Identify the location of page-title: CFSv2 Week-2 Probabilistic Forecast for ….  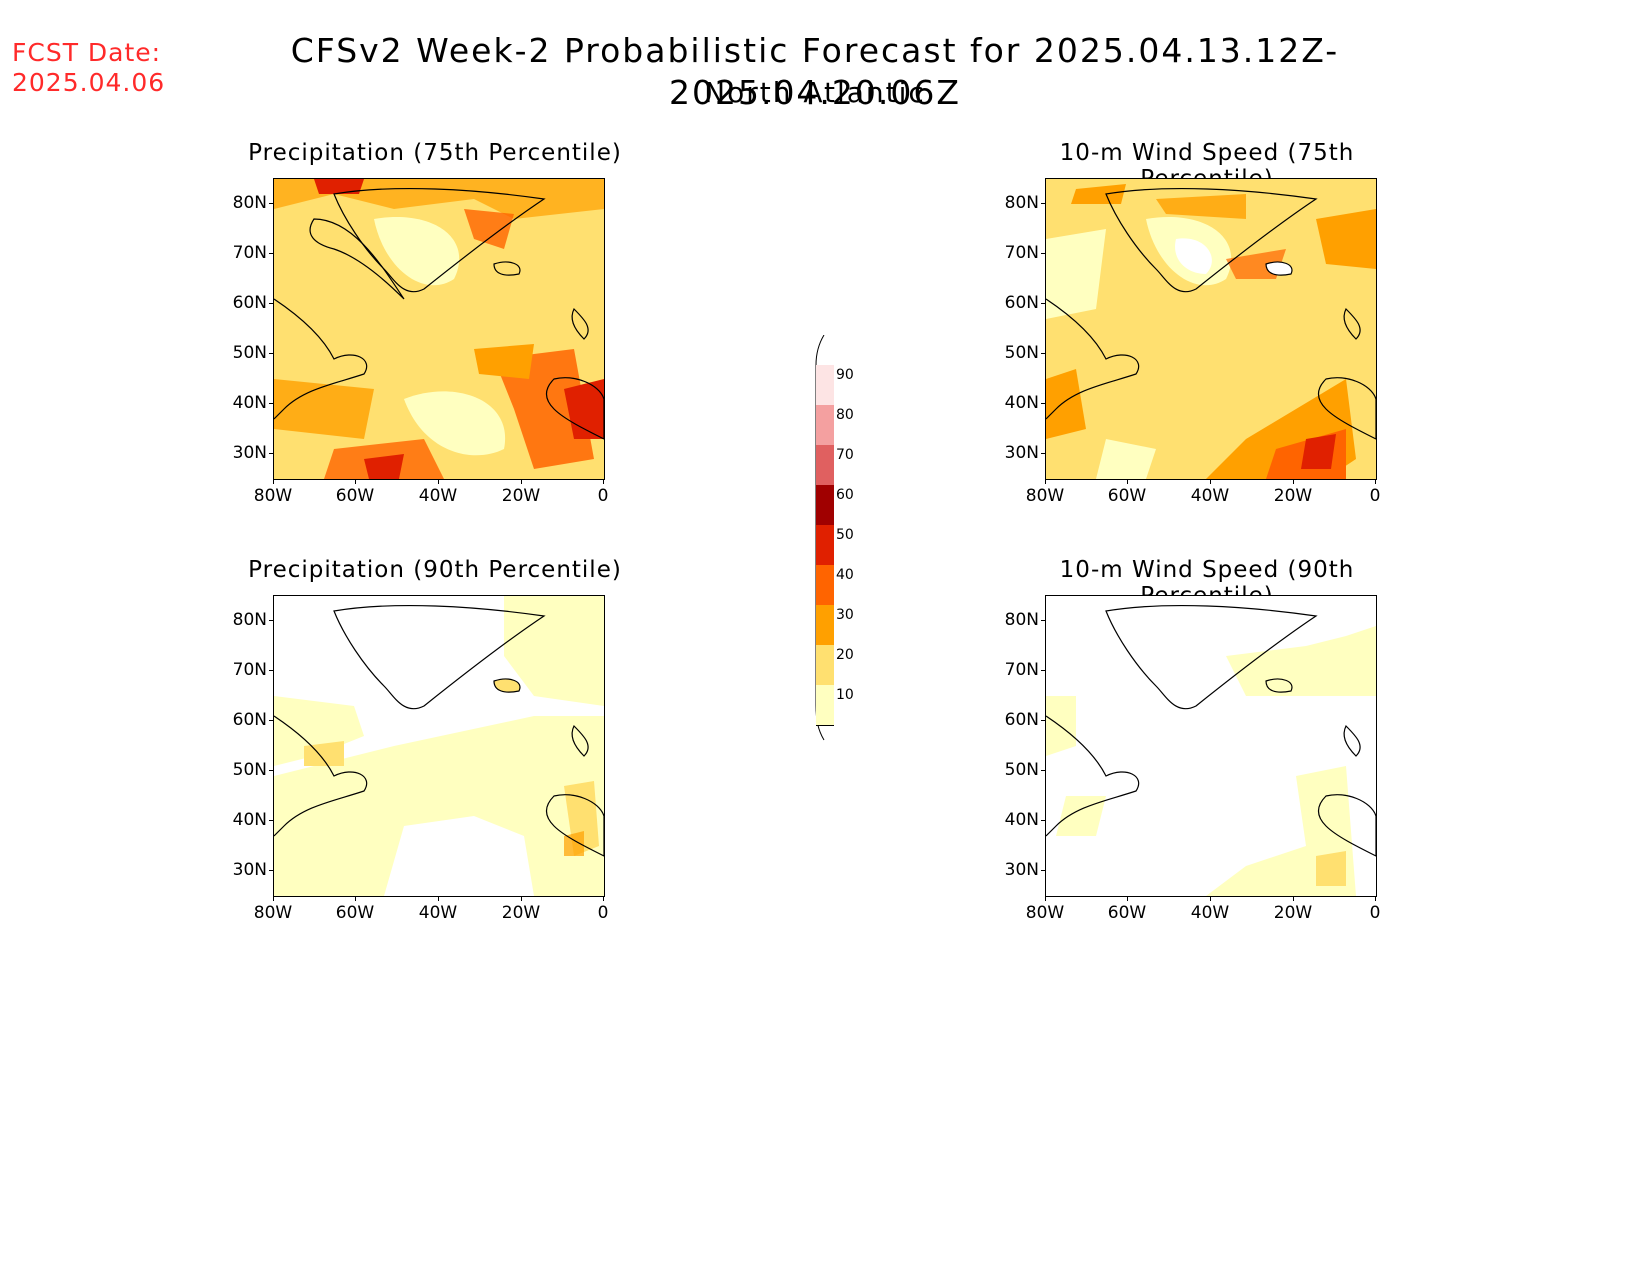
(815, 71).